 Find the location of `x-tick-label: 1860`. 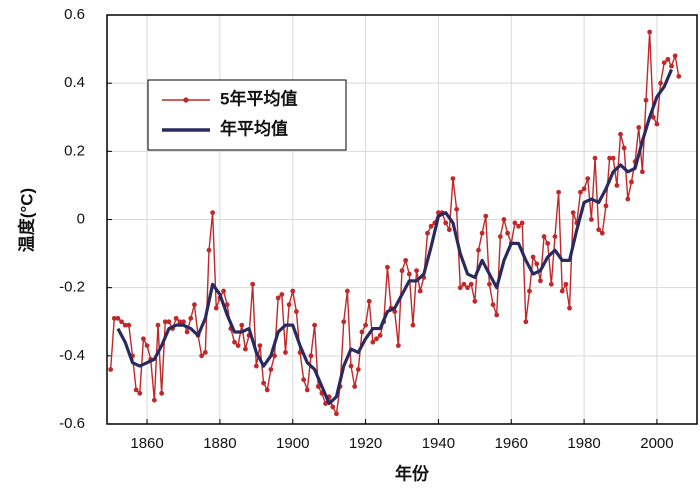

x-tick-label: 1860 is located at coordinates (146, 443).